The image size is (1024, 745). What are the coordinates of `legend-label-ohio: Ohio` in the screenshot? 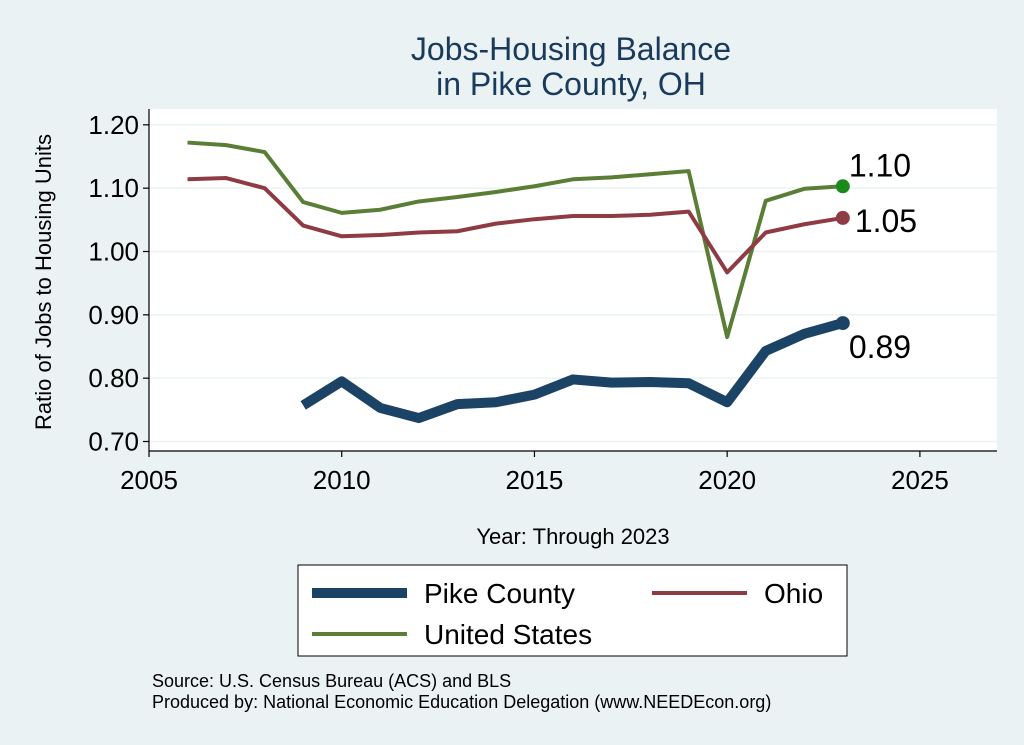 It's located at (793, 593).